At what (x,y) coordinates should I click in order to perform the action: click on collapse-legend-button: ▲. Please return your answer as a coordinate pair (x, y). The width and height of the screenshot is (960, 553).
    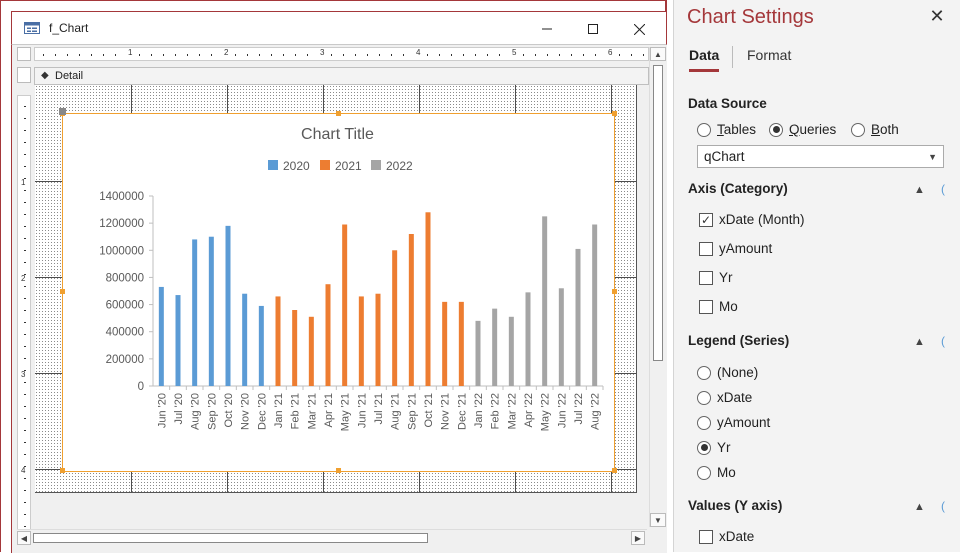
    Looking at the image, I should click on (919, 342).